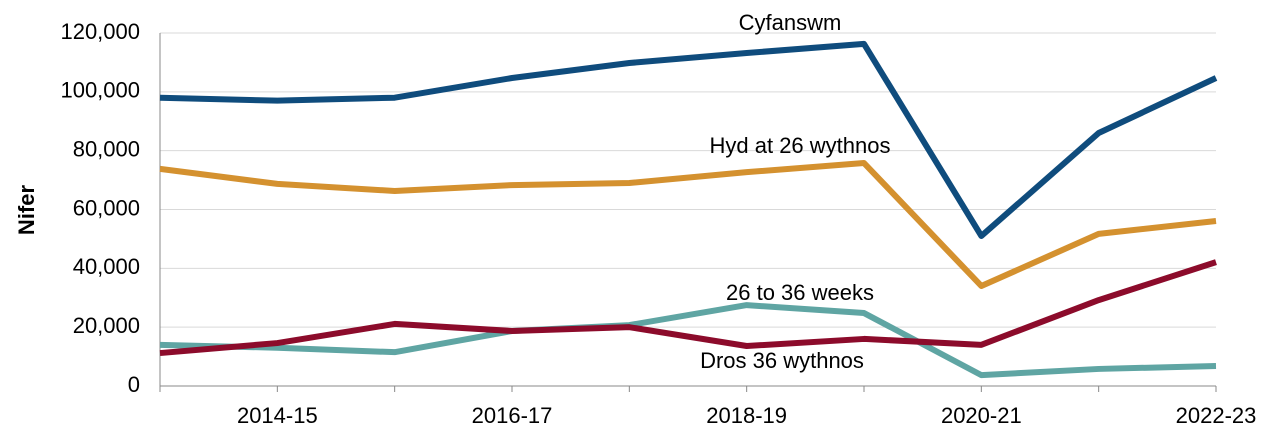 The image size is (1278, 432). Describe the element at coordinates (134, 384) in the screenshot. I see `y-tick-label: 0` at that location.